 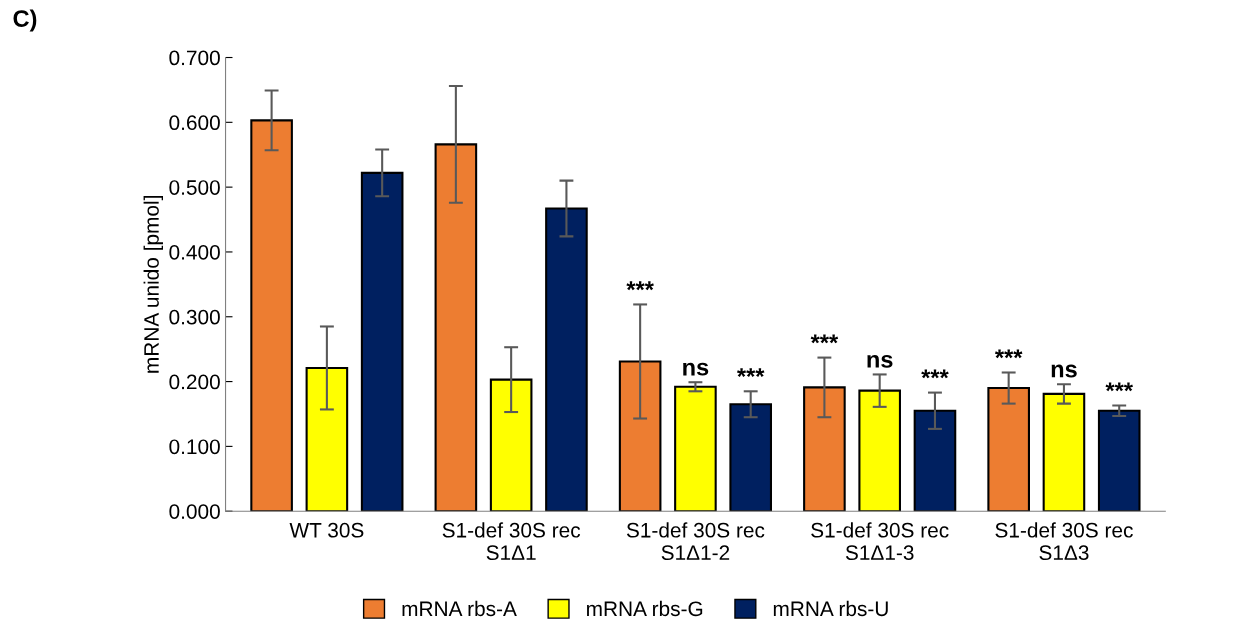 I want to click on legend-label: mRNA rbs-G, so click(x=645, y=608).